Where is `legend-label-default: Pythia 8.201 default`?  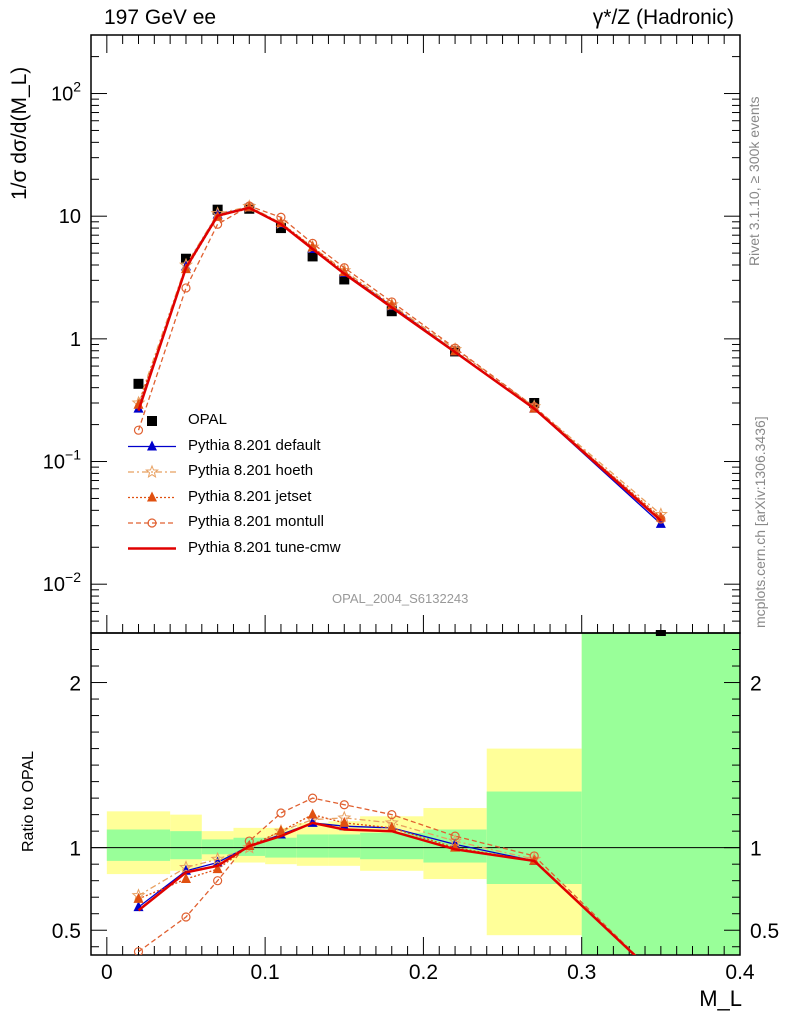 legend-label-default: Pythia 8.201 default is located at coordinates (254, 445).